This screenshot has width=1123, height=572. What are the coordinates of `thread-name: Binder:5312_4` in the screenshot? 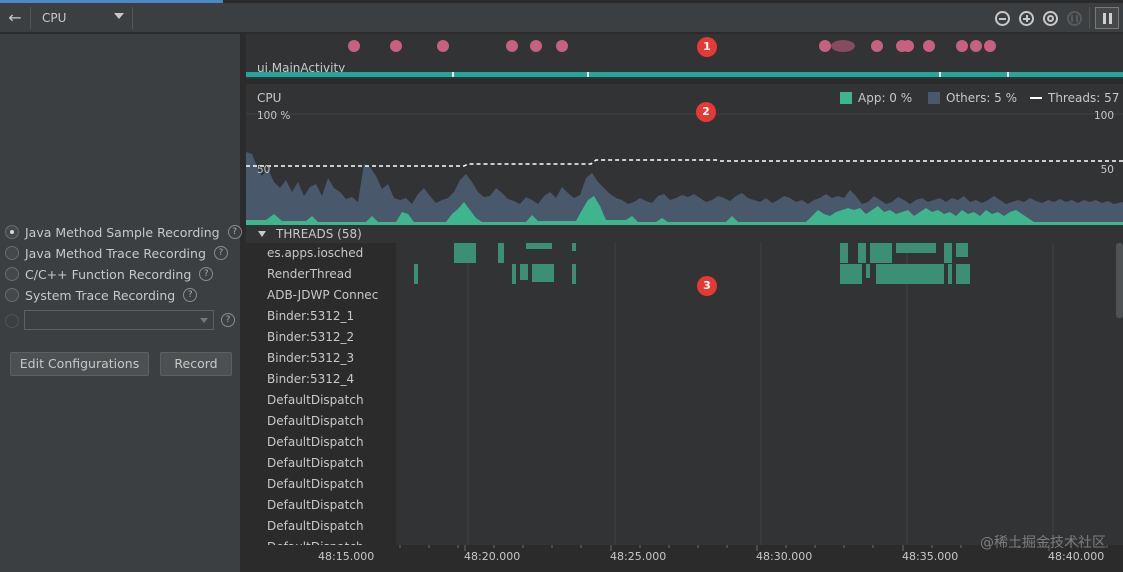 It's located at (311, 379).